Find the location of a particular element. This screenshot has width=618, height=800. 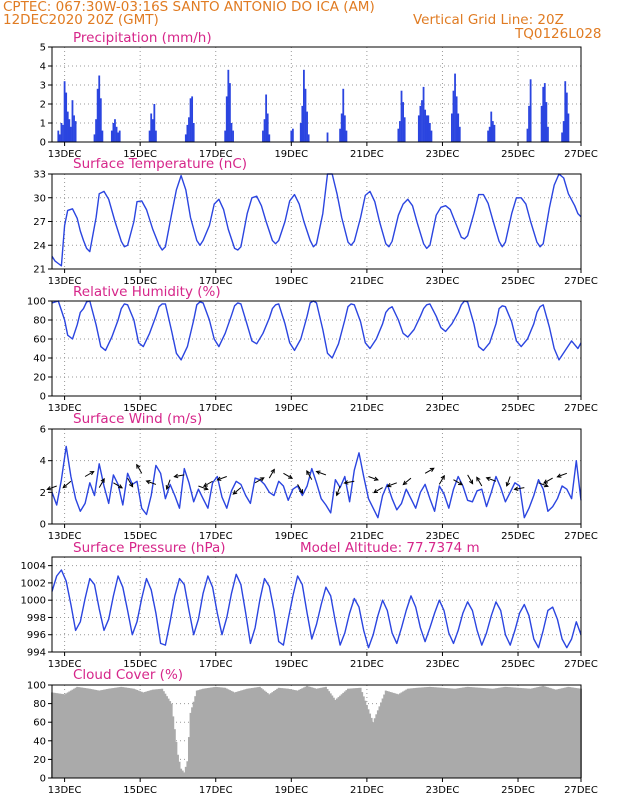

humidity-ytick-label: 100 is located at coordinates (36, 302).